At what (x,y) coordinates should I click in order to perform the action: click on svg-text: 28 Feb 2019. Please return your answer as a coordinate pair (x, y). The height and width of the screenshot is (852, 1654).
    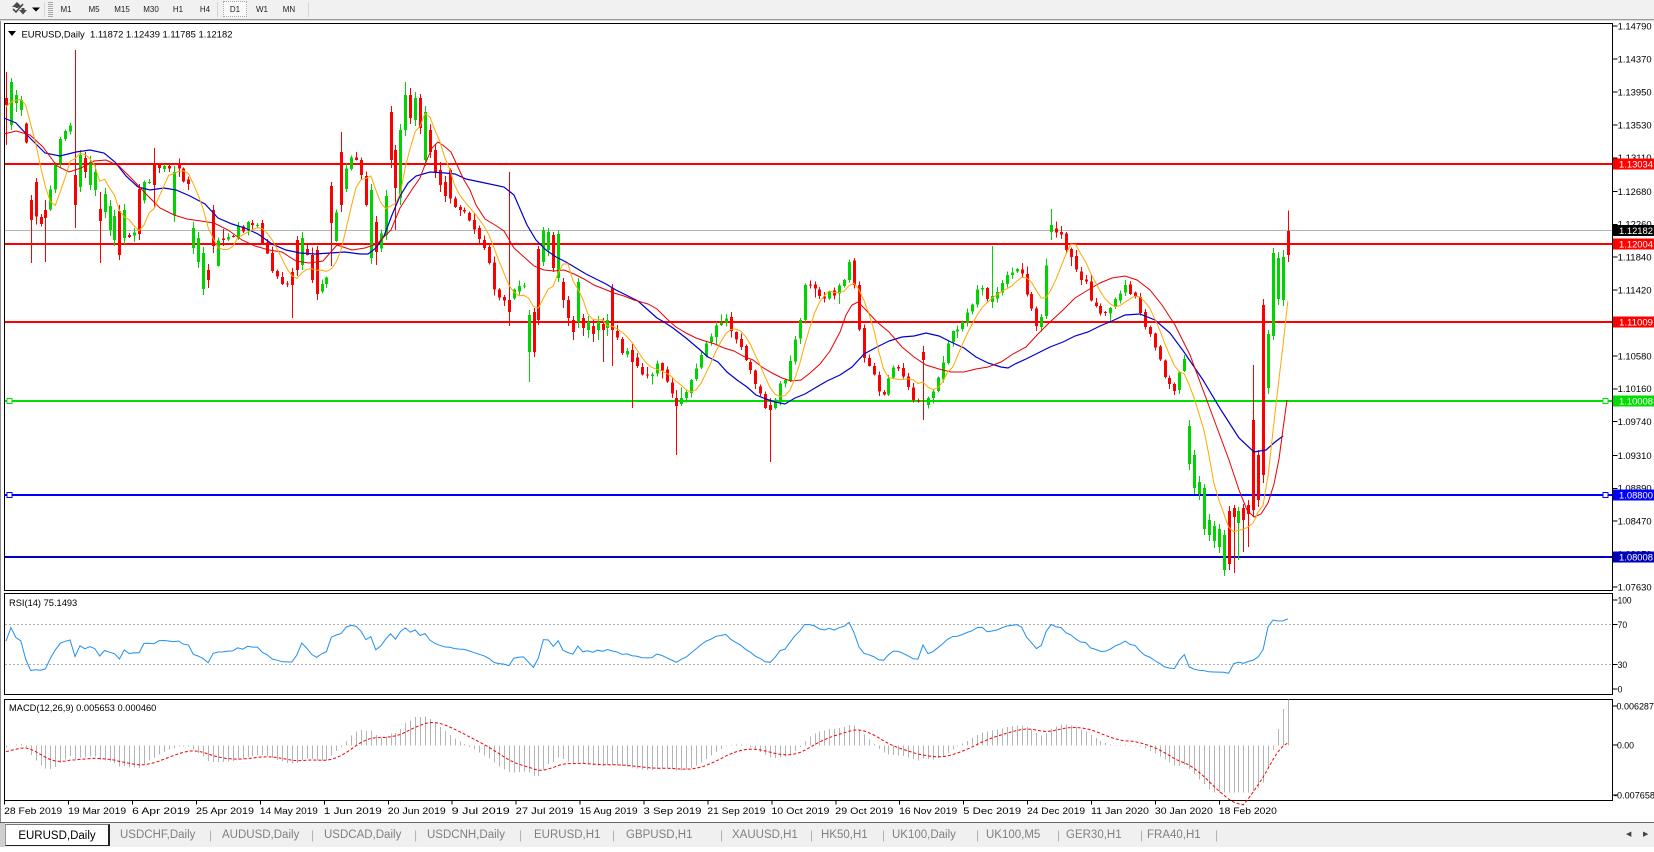
    Looking at the image, I should click on (33, 811).